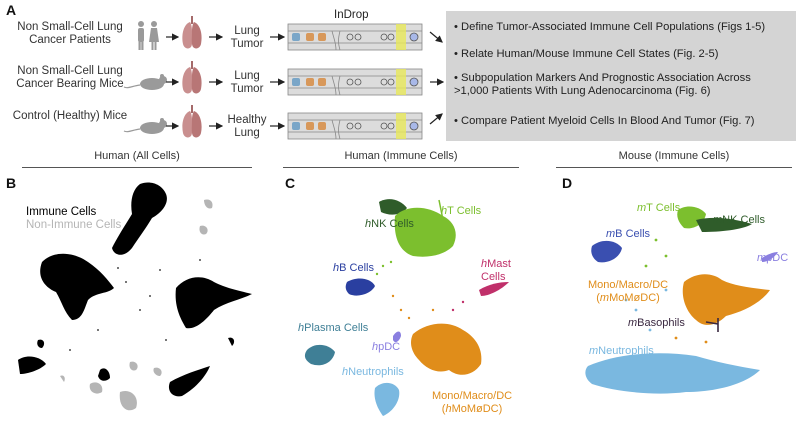 The width and height of the screenshot is (800, 434). Describe the element at coordinates (137, 156) in the screenshot. I see `section-title-human-all: Human (All Cells)` at that location.